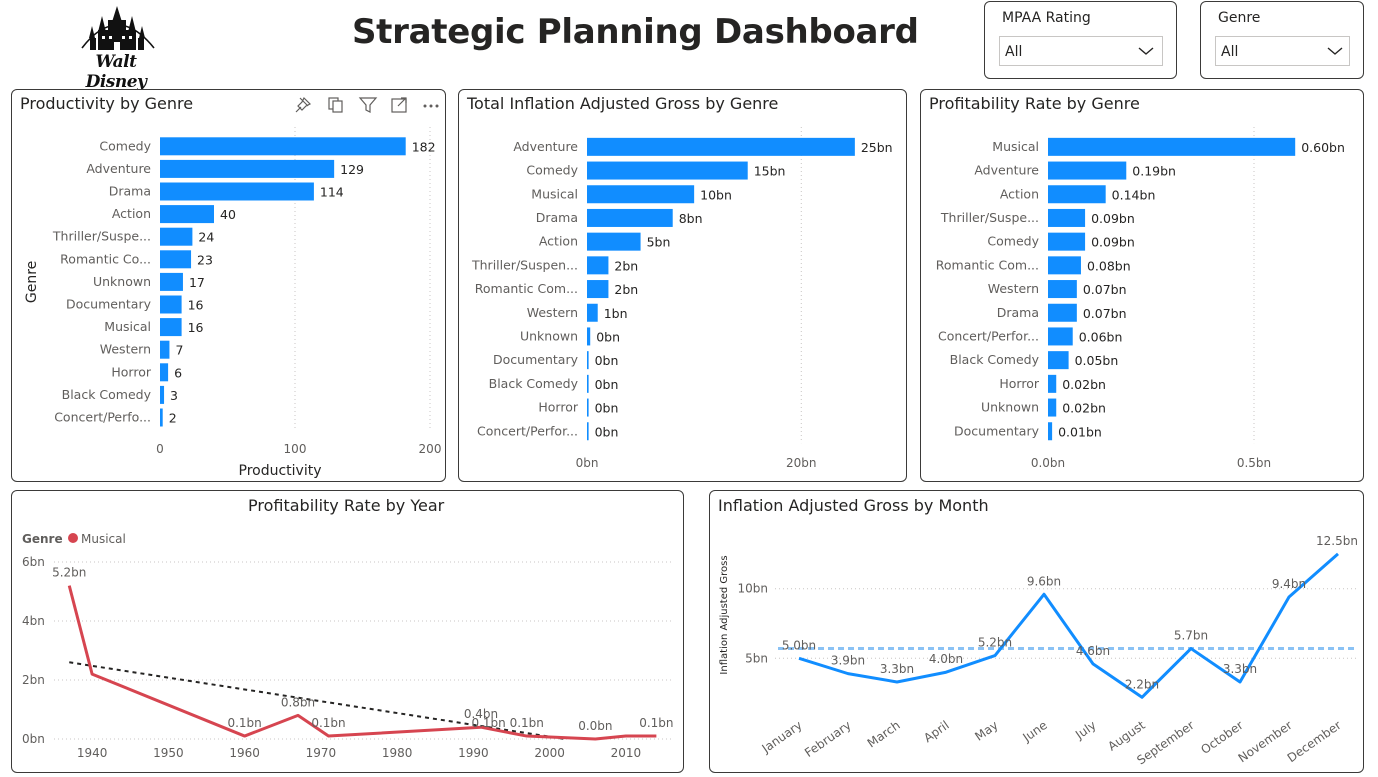 The width and height of the screenshot is (1378, 777). I want to click on data-label: 114, so click(332, 192).